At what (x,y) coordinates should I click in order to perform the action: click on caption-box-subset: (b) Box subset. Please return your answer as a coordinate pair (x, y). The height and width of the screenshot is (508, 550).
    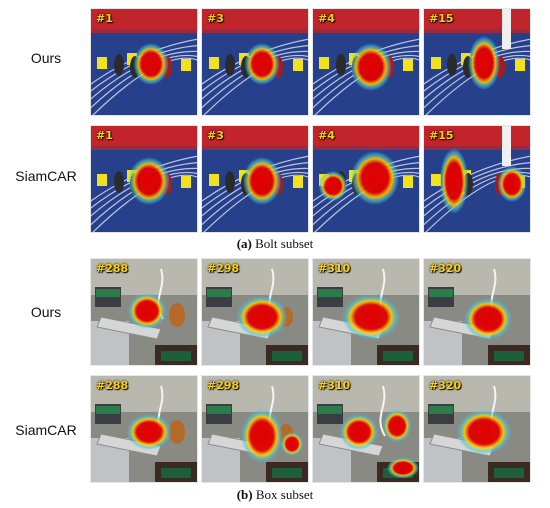
    Looking at the image, I should click on (275, 495).